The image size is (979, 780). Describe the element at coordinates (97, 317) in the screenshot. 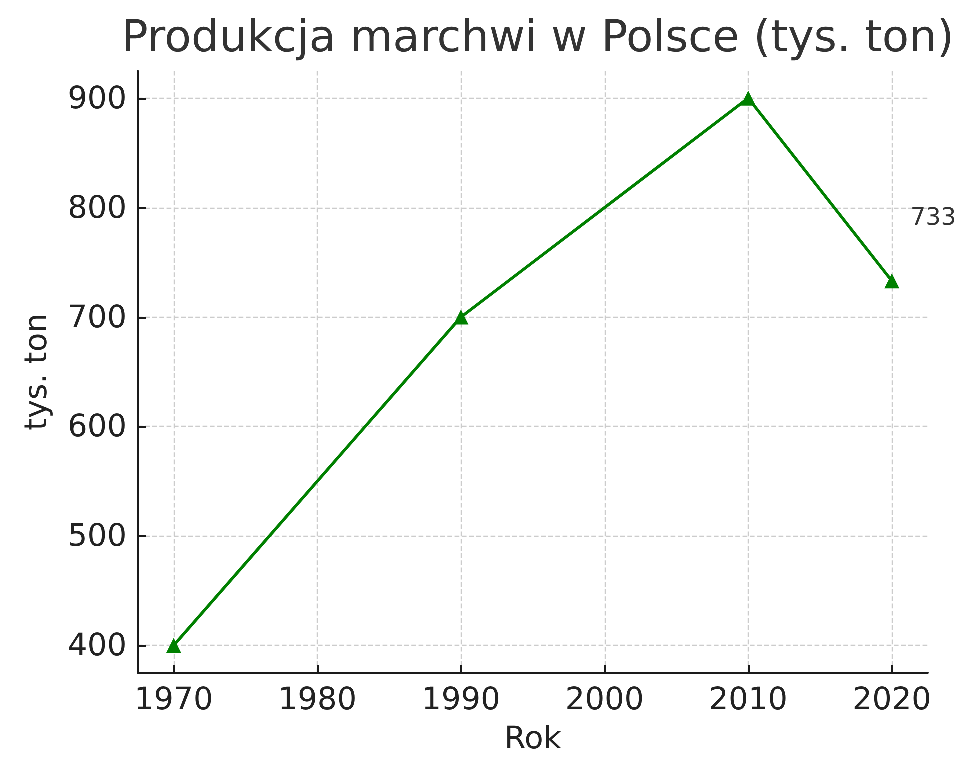

I see `y-tick-label: 700` at that location.